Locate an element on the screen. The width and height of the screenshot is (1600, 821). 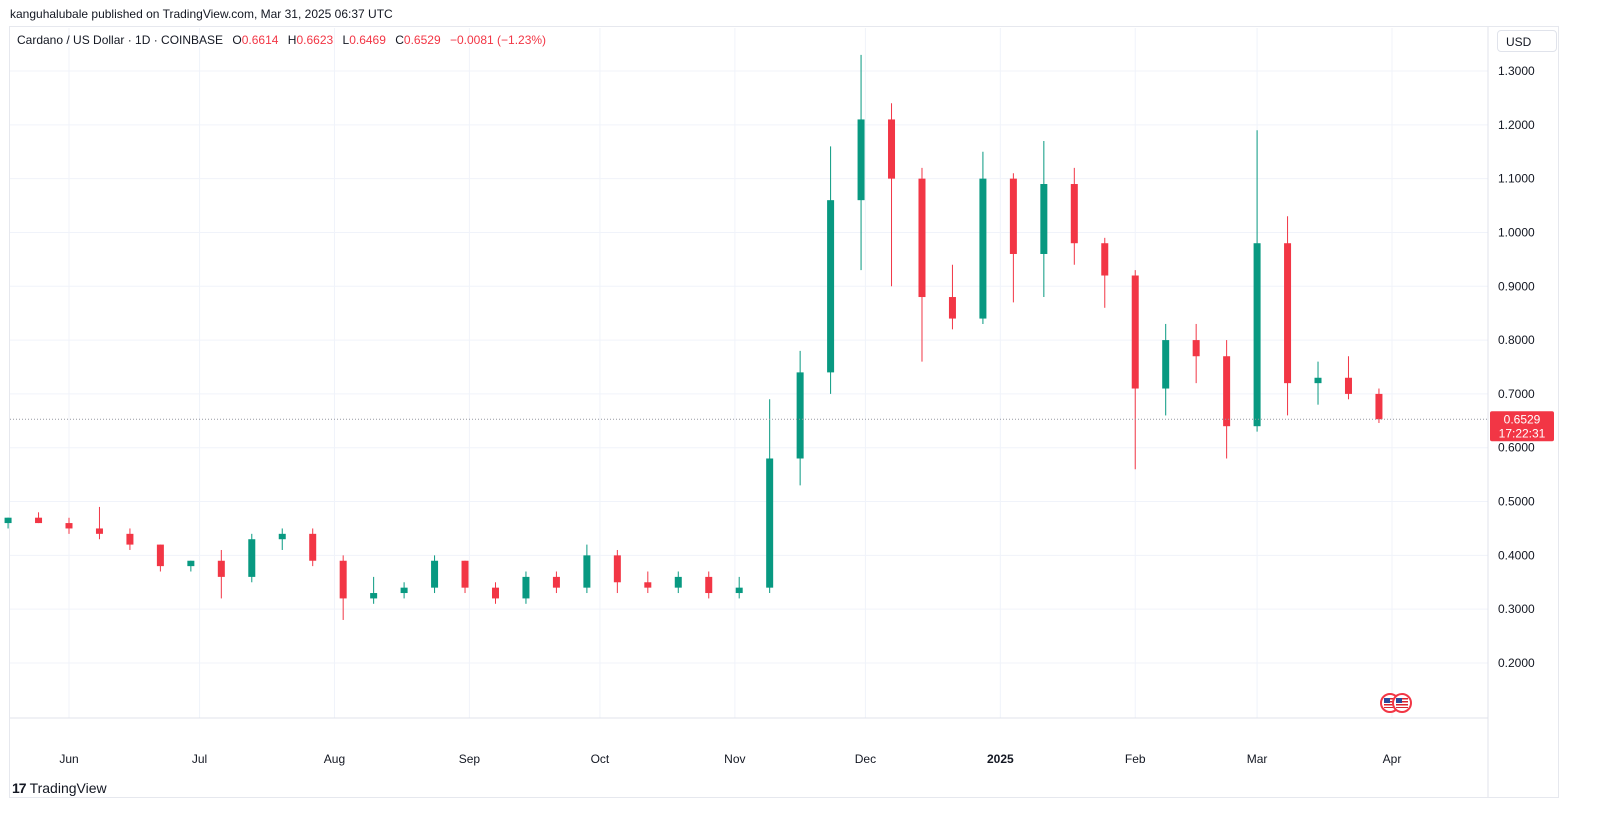
tradingview-logo-icon: 17 is located at coordinates (19, 788).